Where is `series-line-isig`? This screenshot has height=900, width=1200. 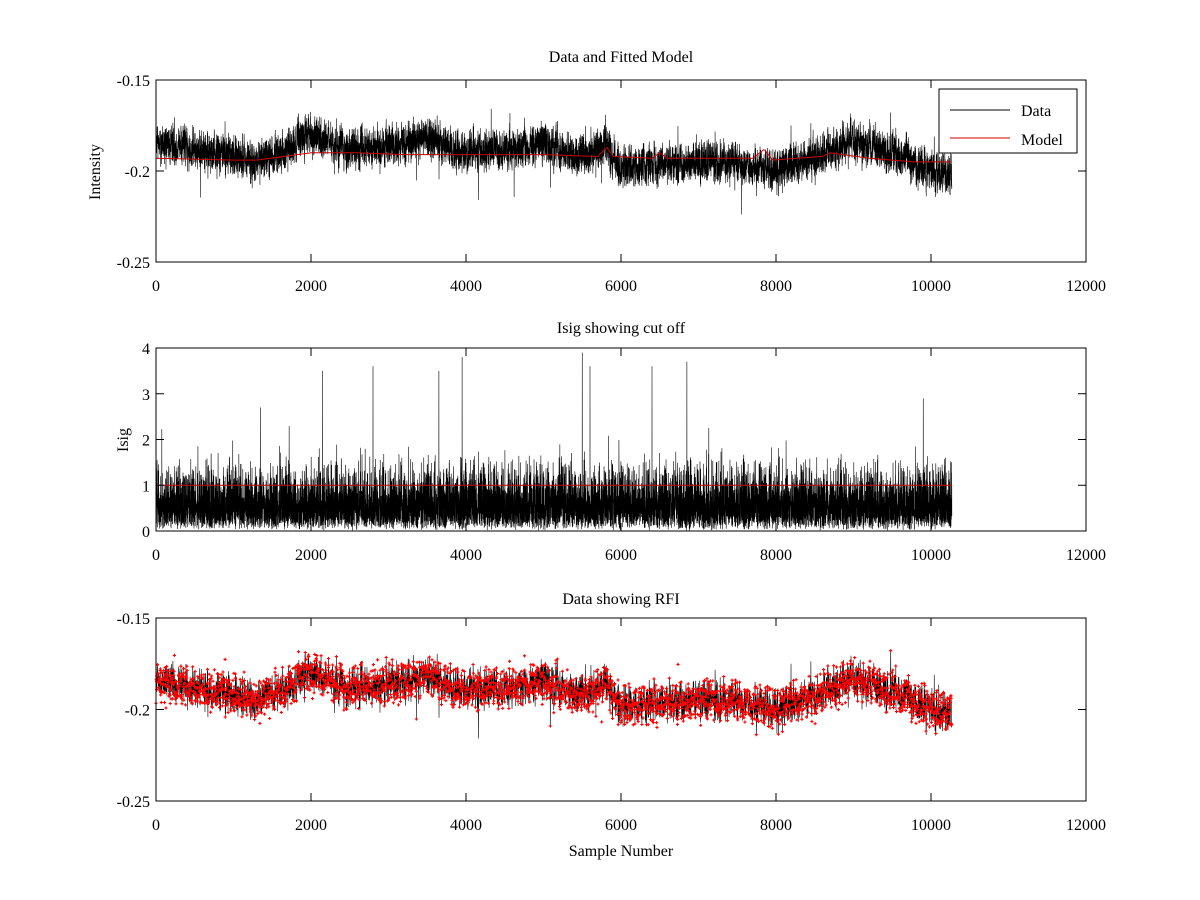 series-line-isig is located at coordinates (554, 441).